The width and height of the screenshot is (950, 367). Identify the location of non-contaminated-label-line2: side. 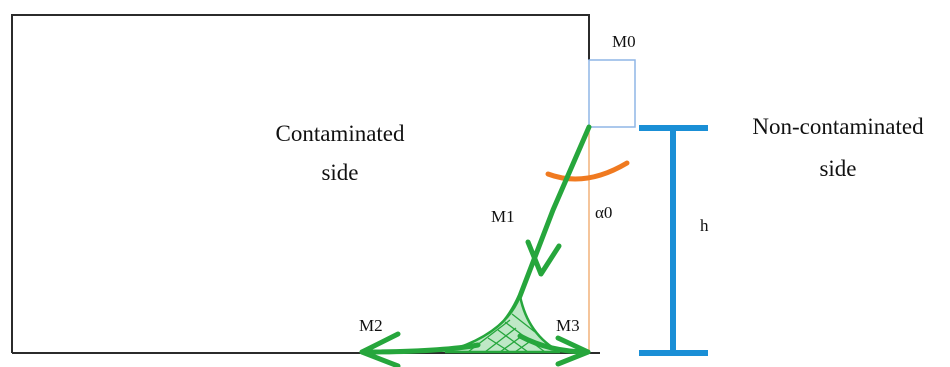
(837, 168).